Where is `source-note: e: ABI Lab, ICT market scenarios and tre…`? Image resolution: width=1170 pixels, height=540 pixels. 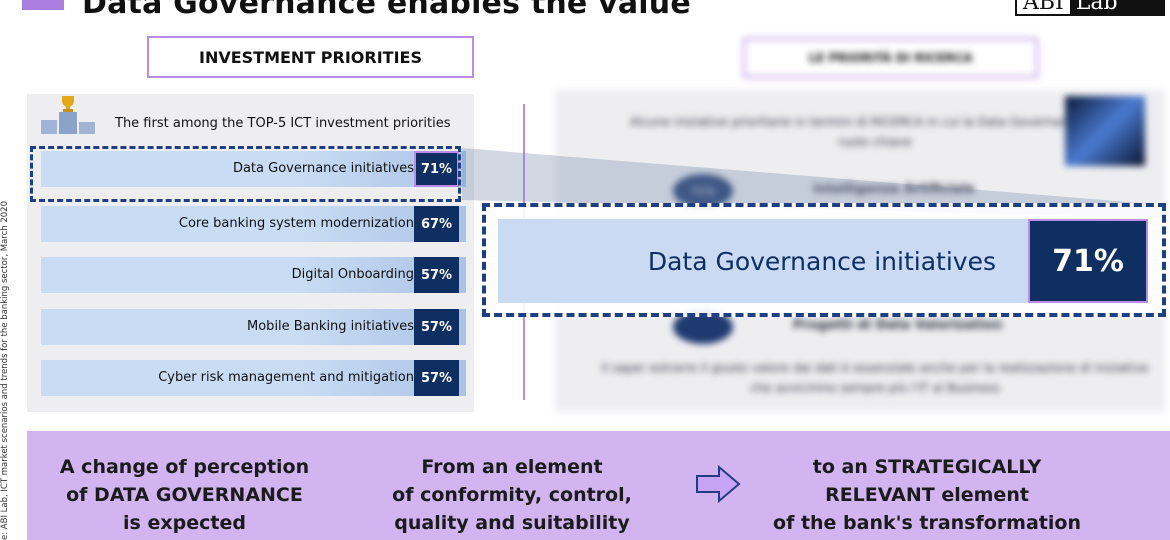
source-note: e: ABI Lab, ICT market scenarios and tre… is located at coordinates (5, 370).